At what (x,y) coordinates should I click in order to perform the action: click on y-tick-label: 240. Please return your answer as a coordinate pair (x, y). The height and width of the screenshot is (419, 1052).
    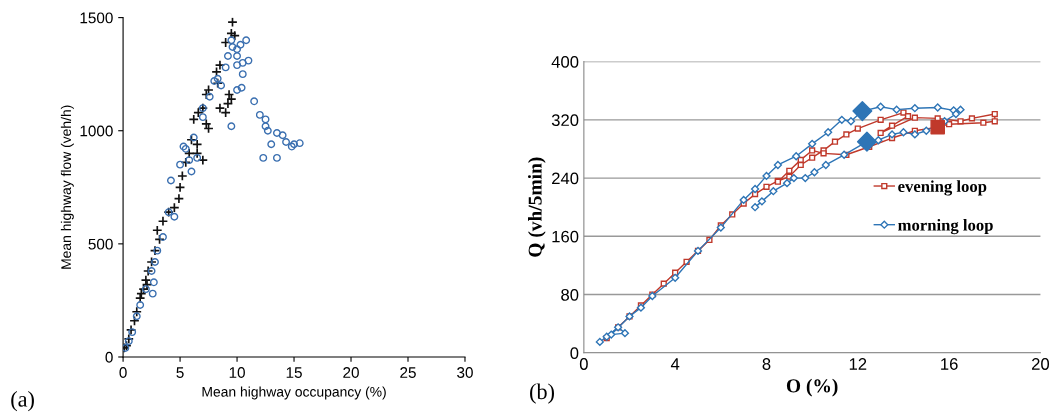
    Looking at the image, I should click on (565, 178).